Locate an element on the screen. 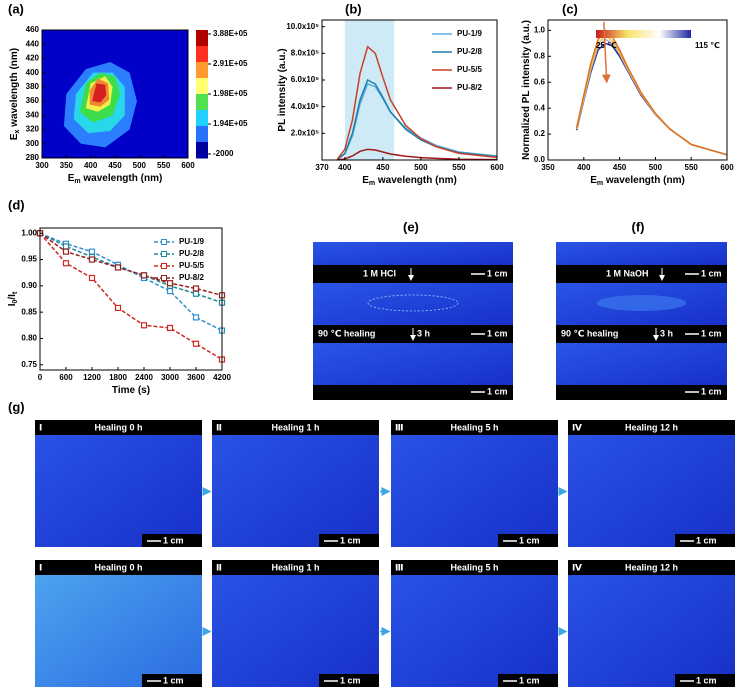 The width and height of the screenshot is (740, 688). y-tick-label: 2.0x10⁵ is located at coordinates (305, 132).